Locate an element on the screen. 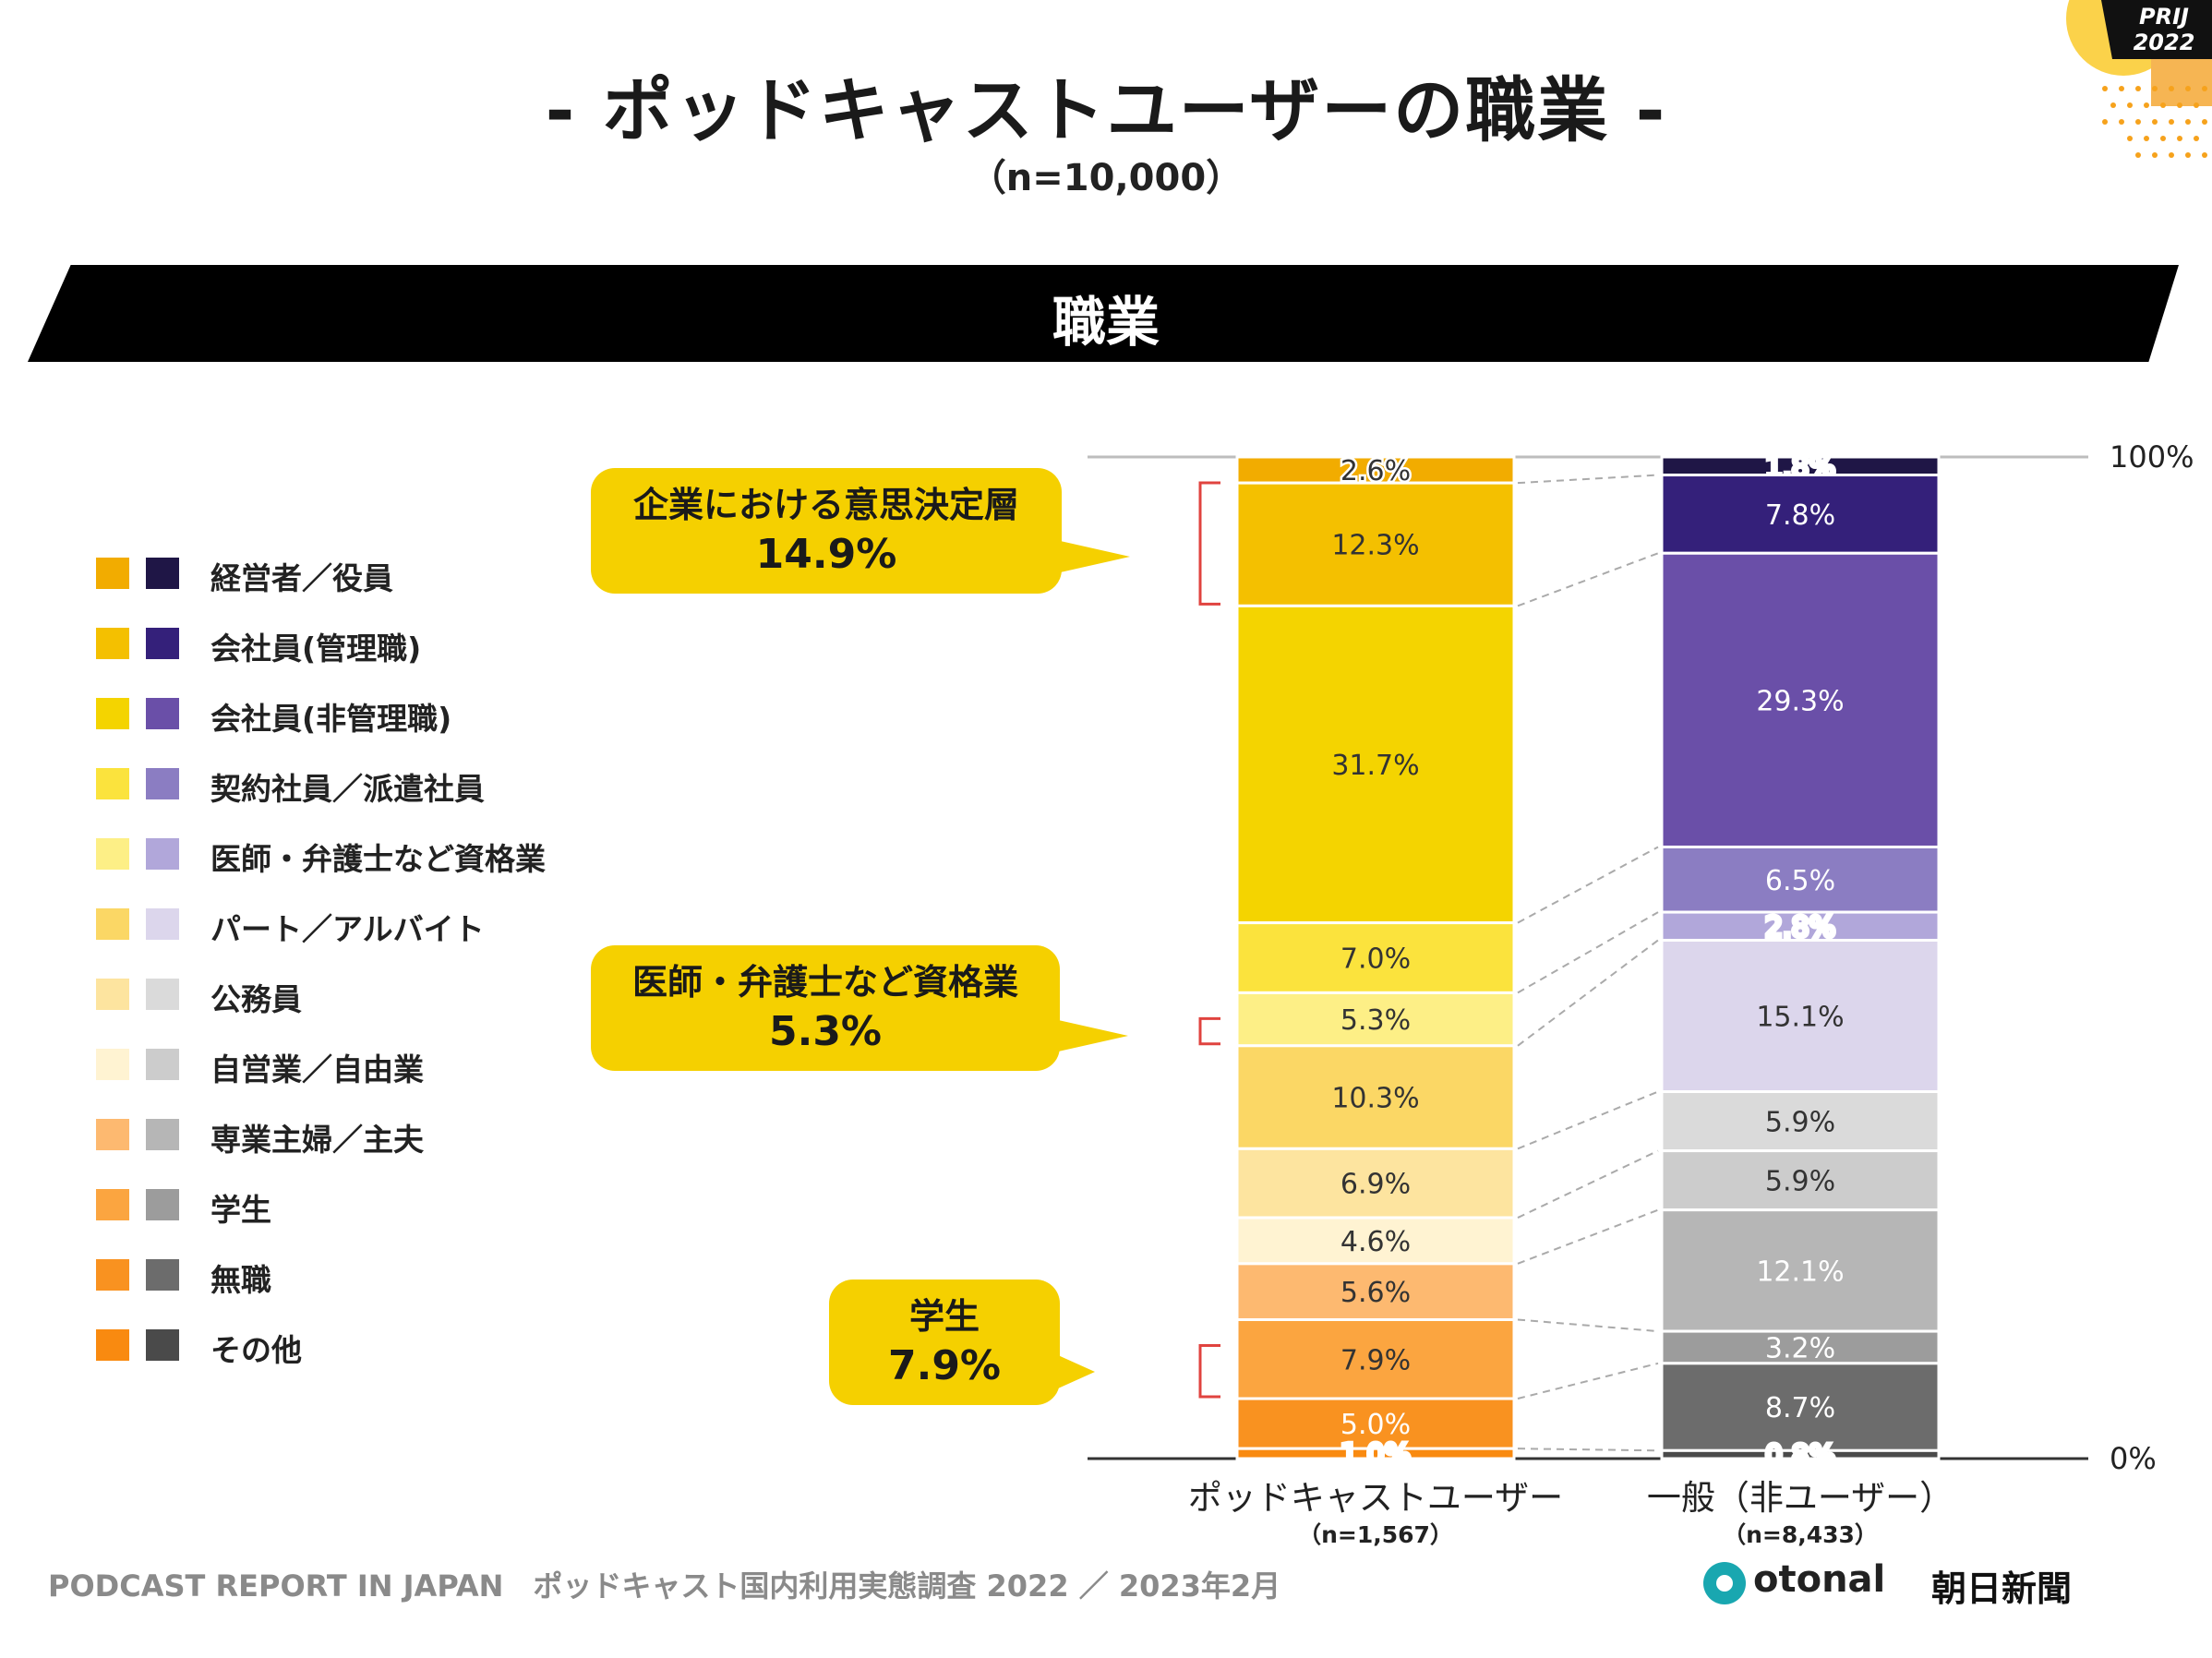  sample-size-subtitle: （n=10,000） is located at coordinates (1106, 178).